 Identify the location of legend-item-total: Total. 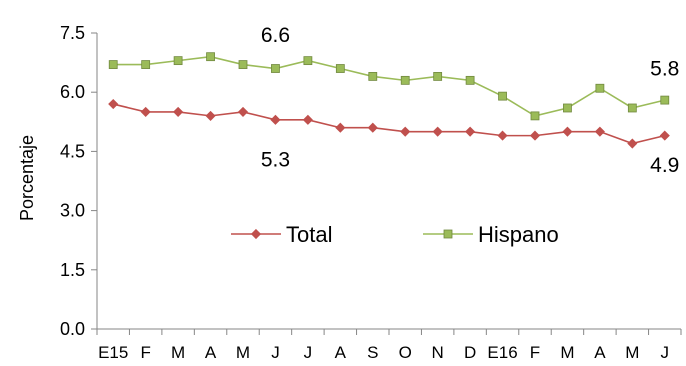
(281, 234).